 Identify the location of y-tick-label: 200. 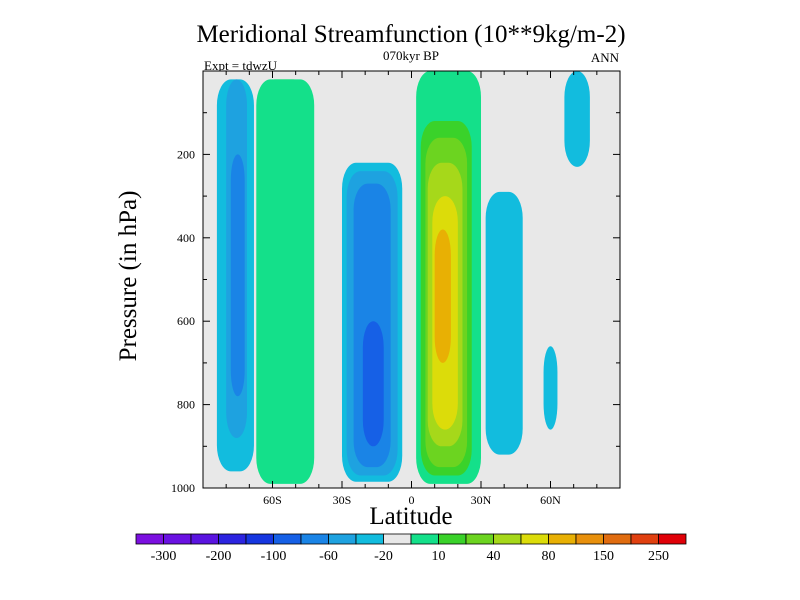
(186, 154).